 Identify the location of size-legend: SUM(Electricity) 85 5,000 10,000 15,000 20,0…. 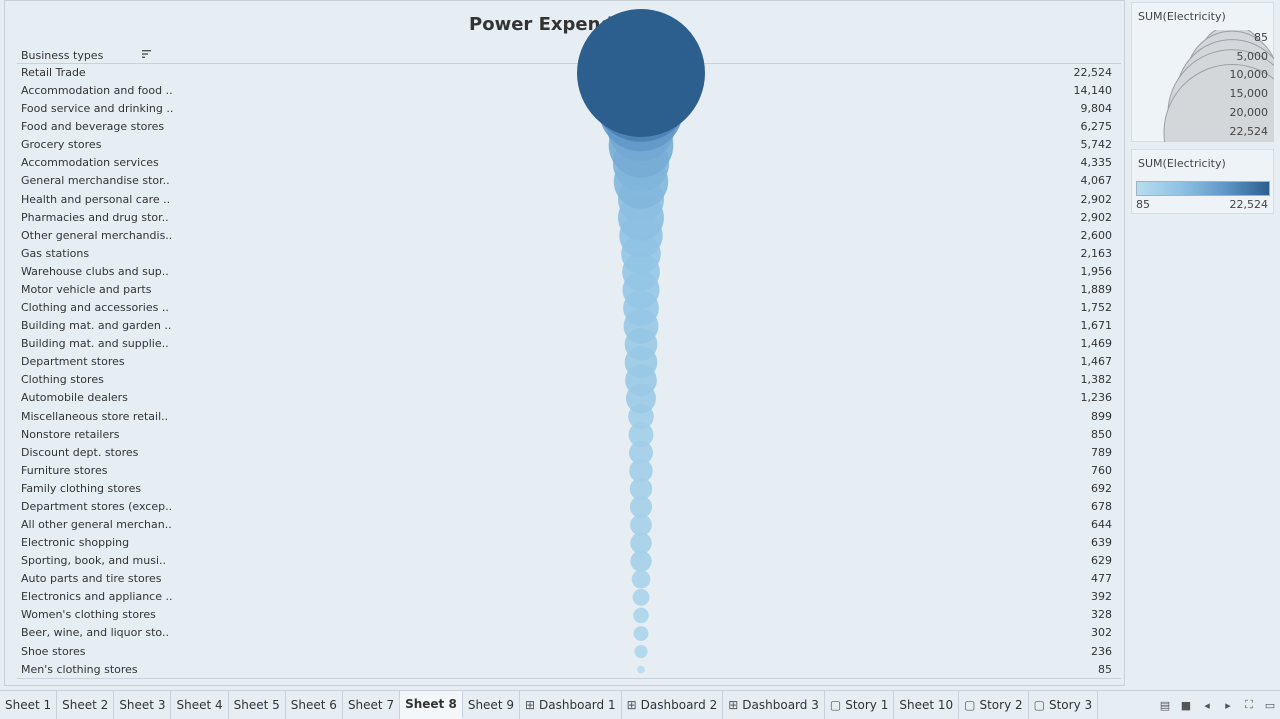
(1202, 72).